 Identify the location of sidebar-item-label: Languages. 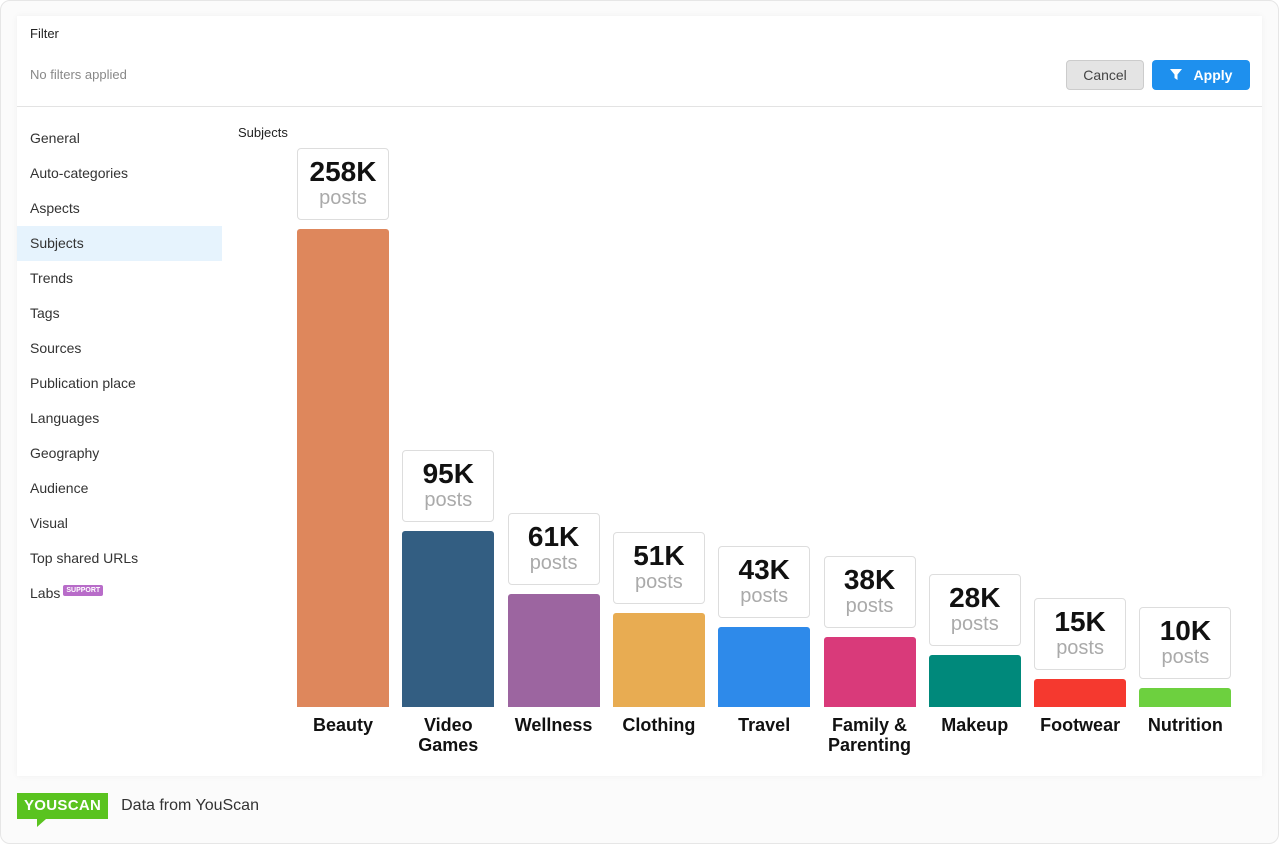
(65, 418).